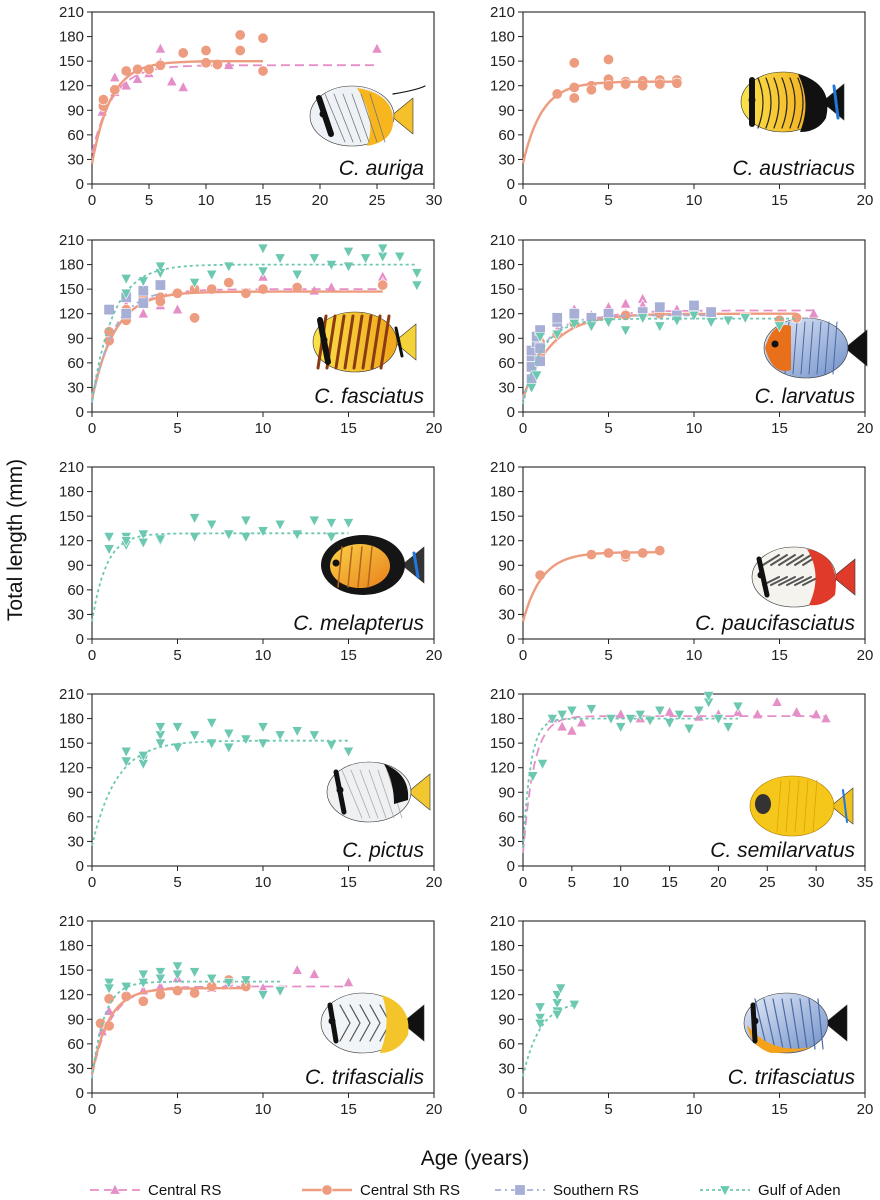 The height and width of the screenshot is (1200, 880). I want to click on orangeface-butterflyfish-illustration, so click(815, 348).